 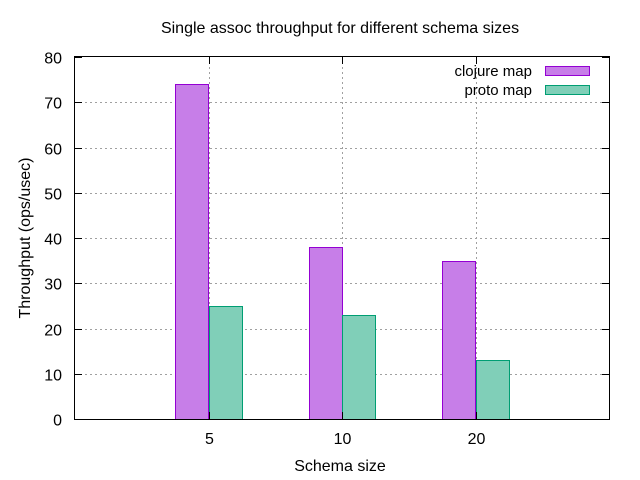 I want to click on y-tick-label: 80, so click(x=53, y=59).